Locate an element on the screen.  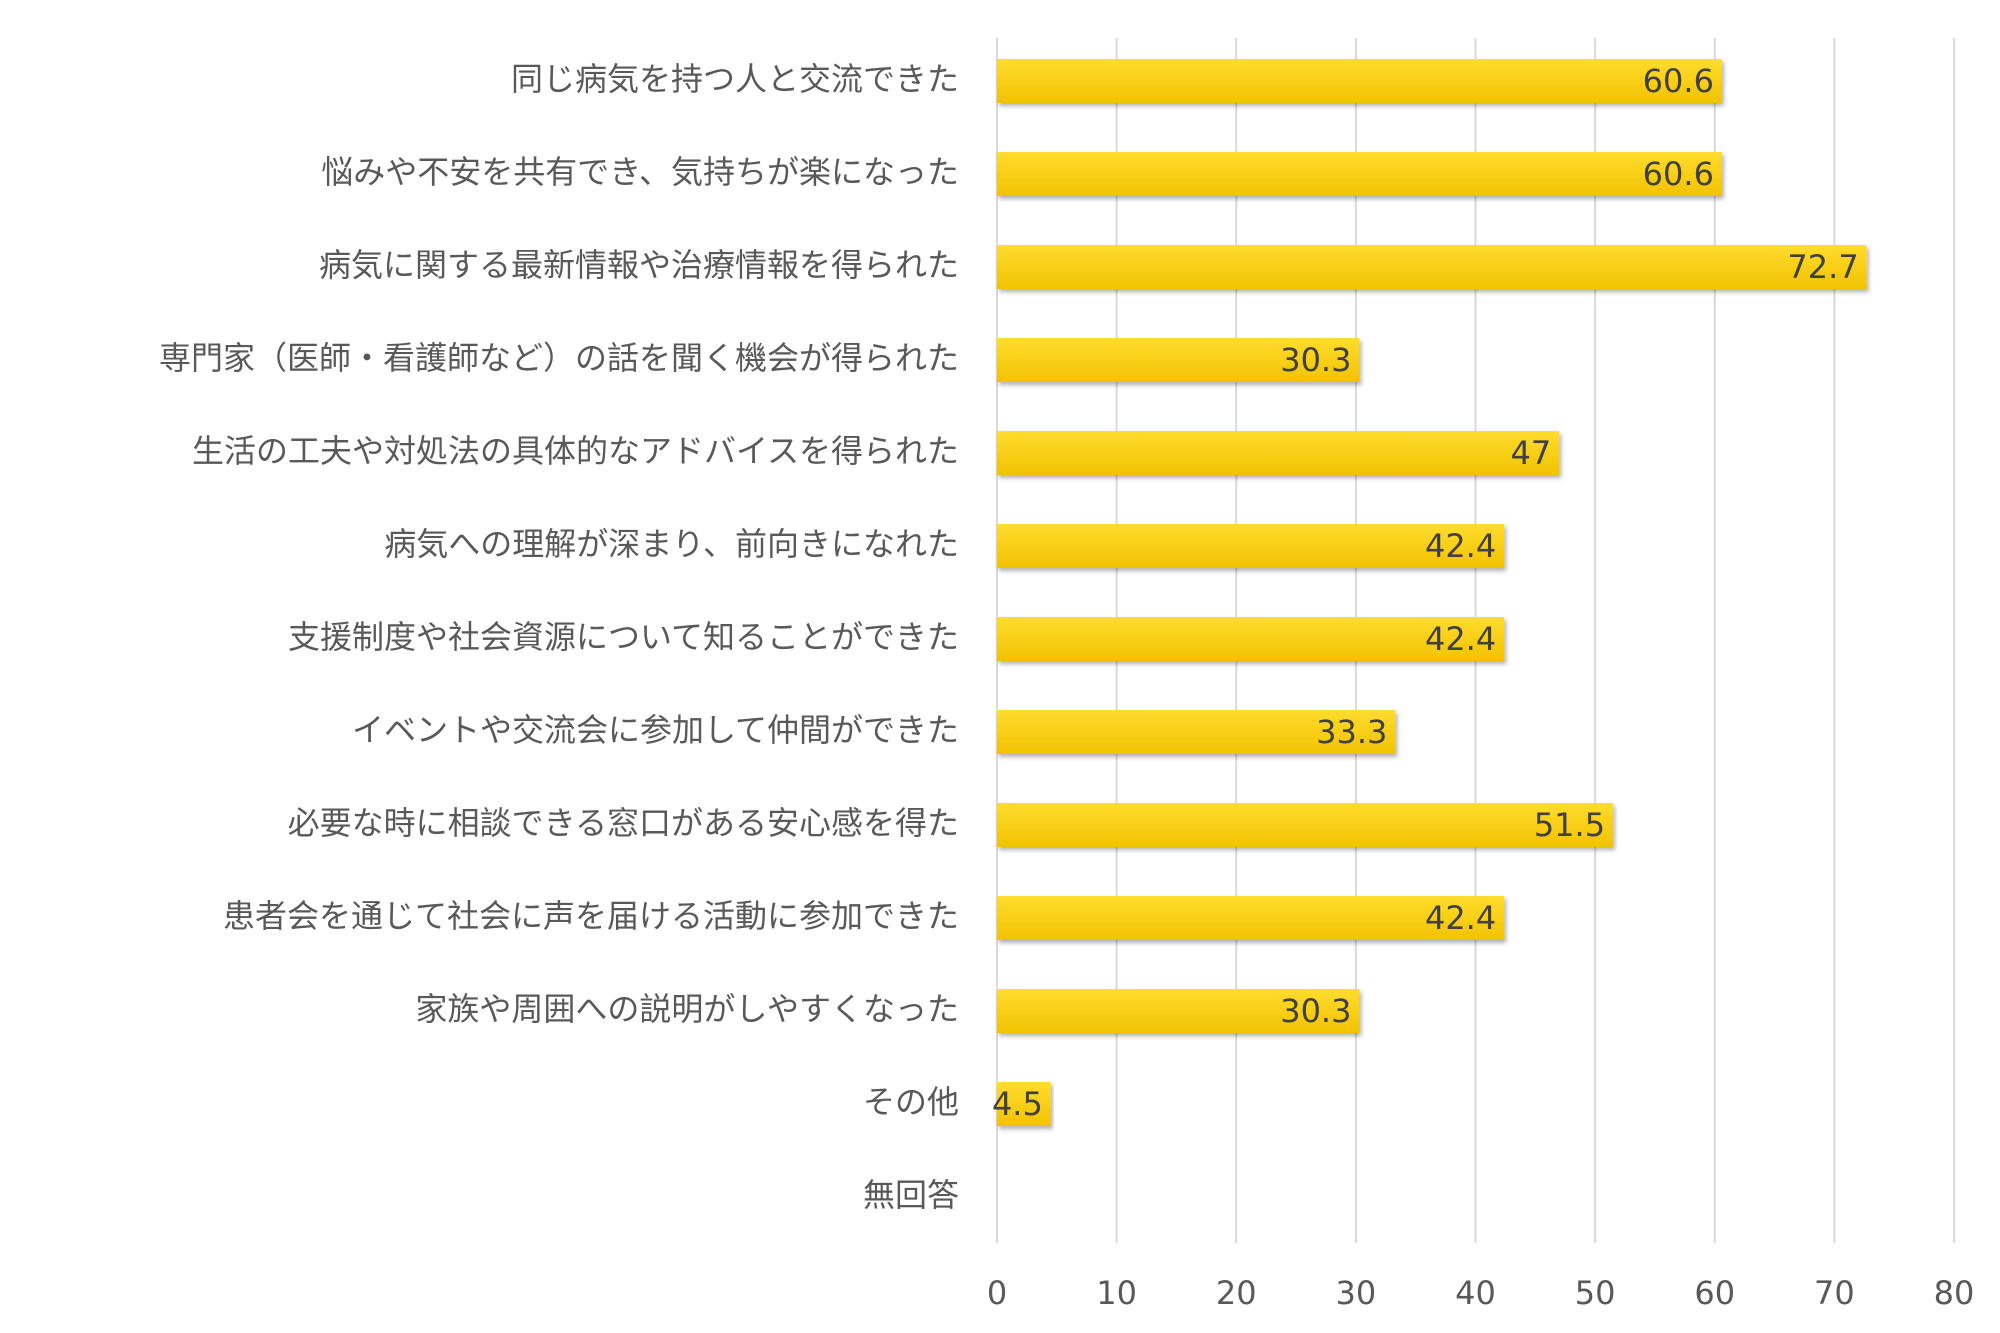
y-tick-label: 患者会を通じて社会に声を届ける活動に参加できた is located at coordinates (591, 916).